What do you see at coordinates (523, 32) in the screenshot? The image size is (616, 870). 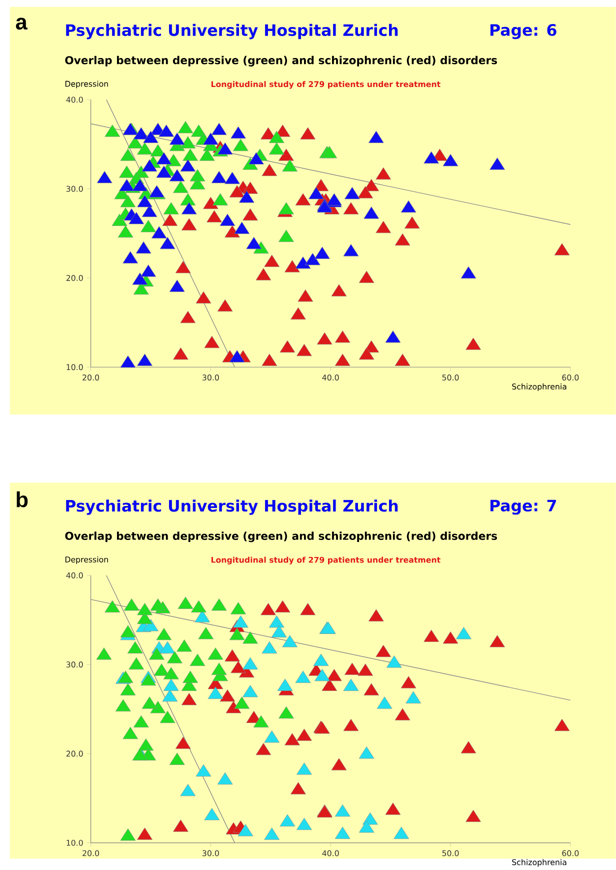 I see `text: Page: 6` at bounding box center [523, 32].